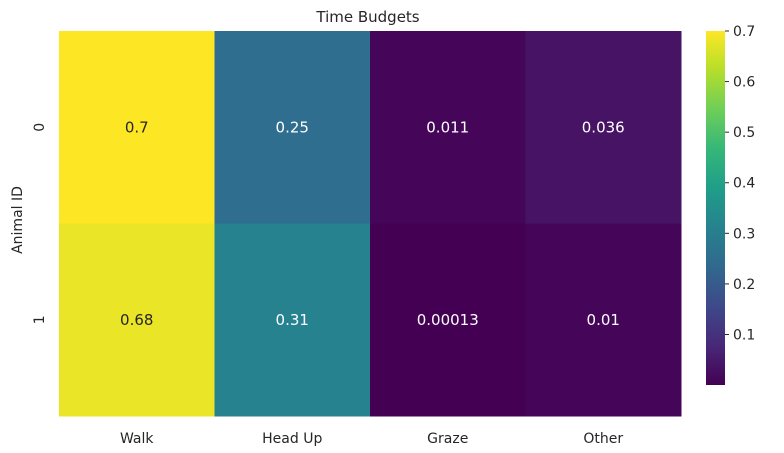 This screenshot has width=784, height=453. I want to click on cell-value-label: 0.68, so click(136, 320).